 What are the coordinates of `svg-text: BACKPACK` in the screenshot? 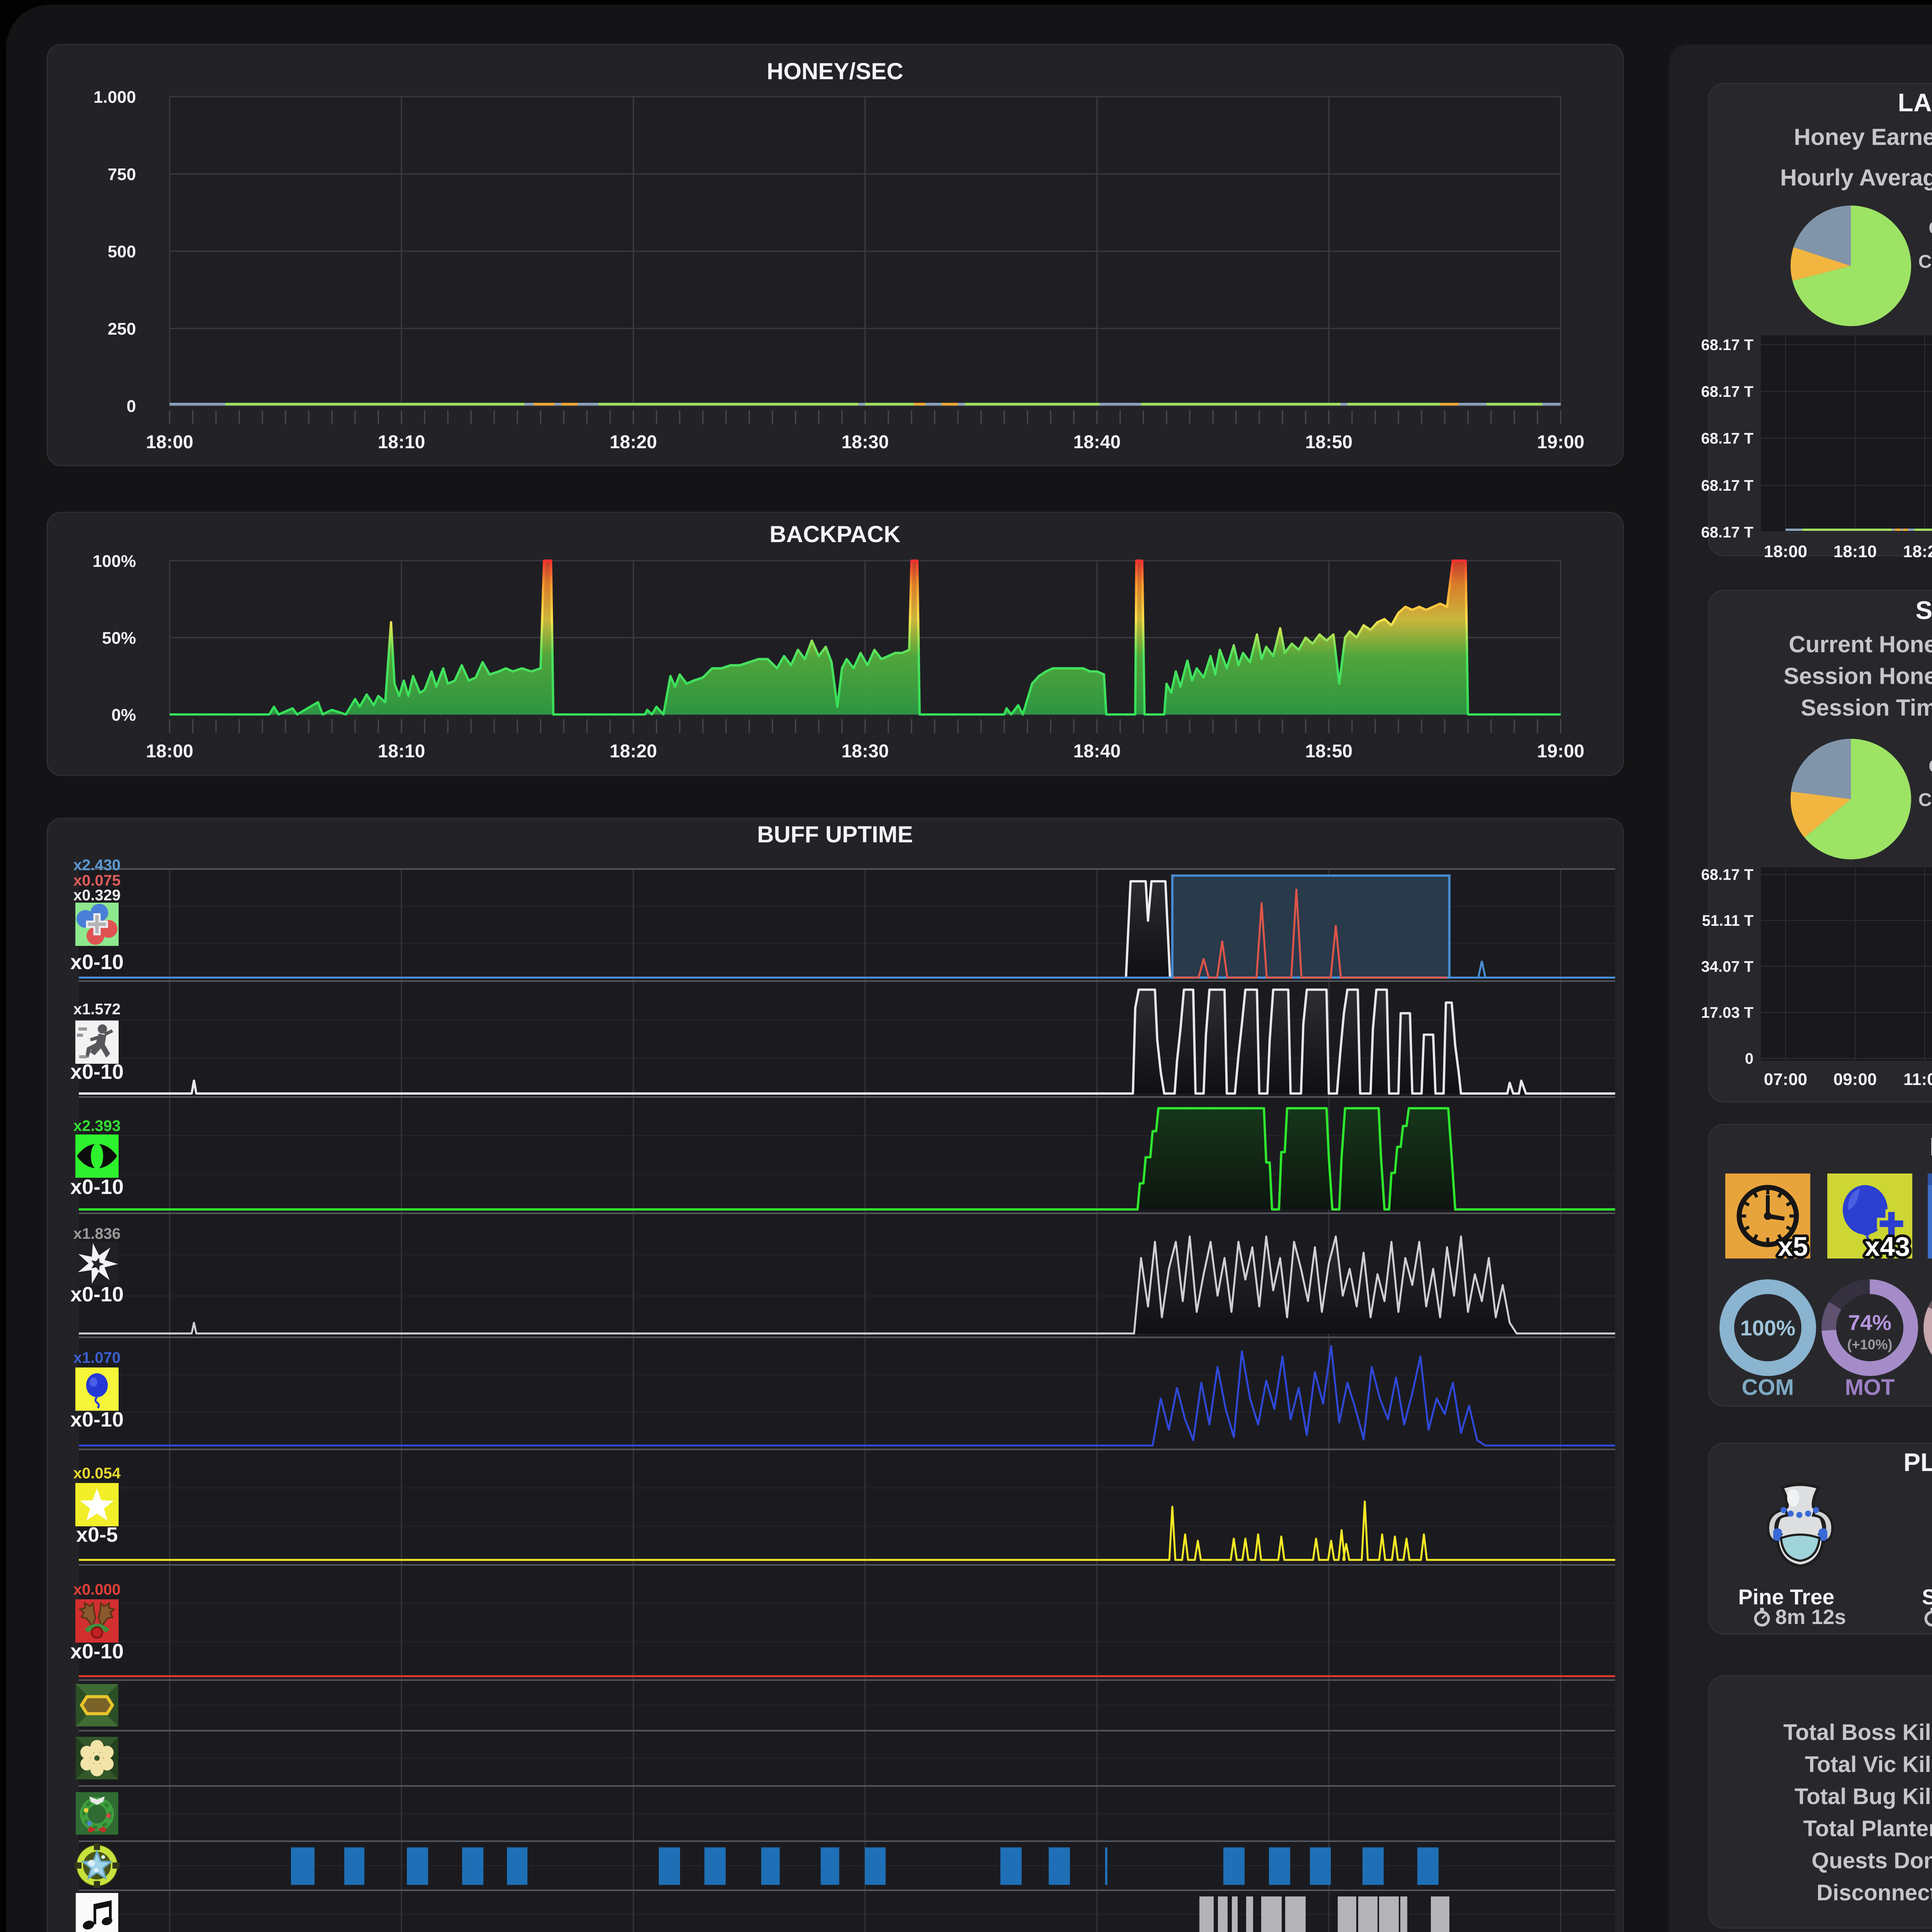 It's located at (836, 534).